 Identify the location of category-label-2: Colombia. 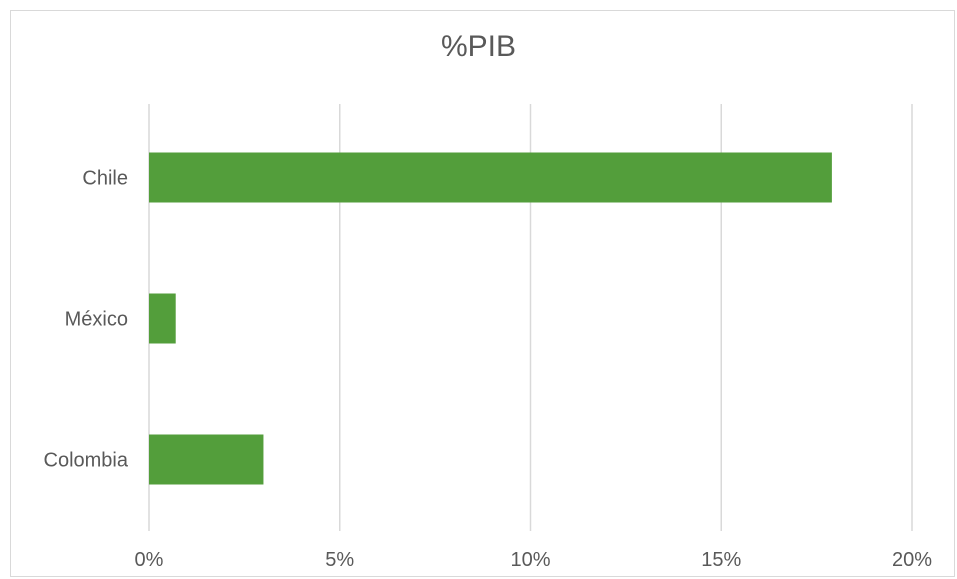
(86, 461).